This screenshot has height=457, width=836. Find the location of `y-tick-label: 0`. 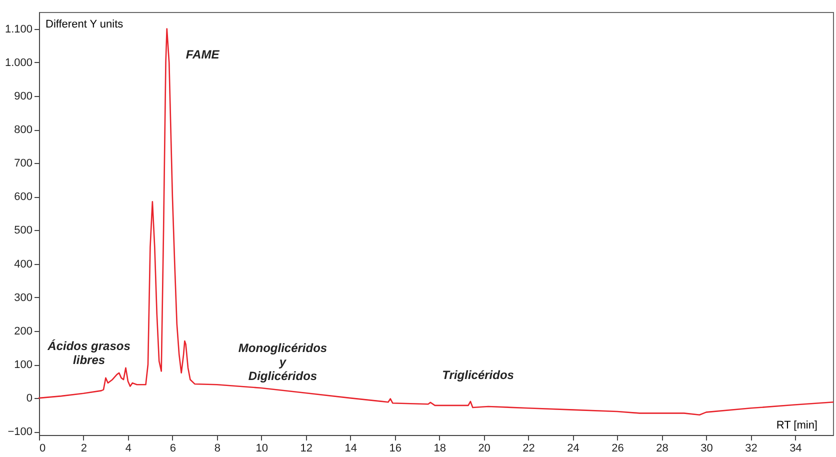

y-tick-label: 0 is located at coordinates (29, 398).